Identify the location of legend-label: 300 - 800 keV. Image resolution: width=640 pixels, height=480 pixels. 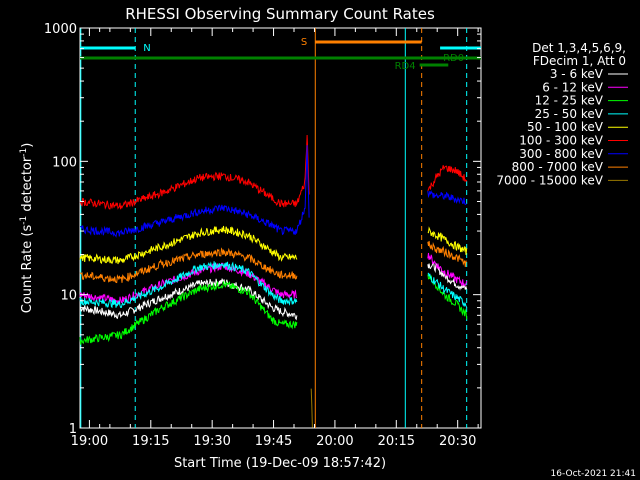
(561, 154).